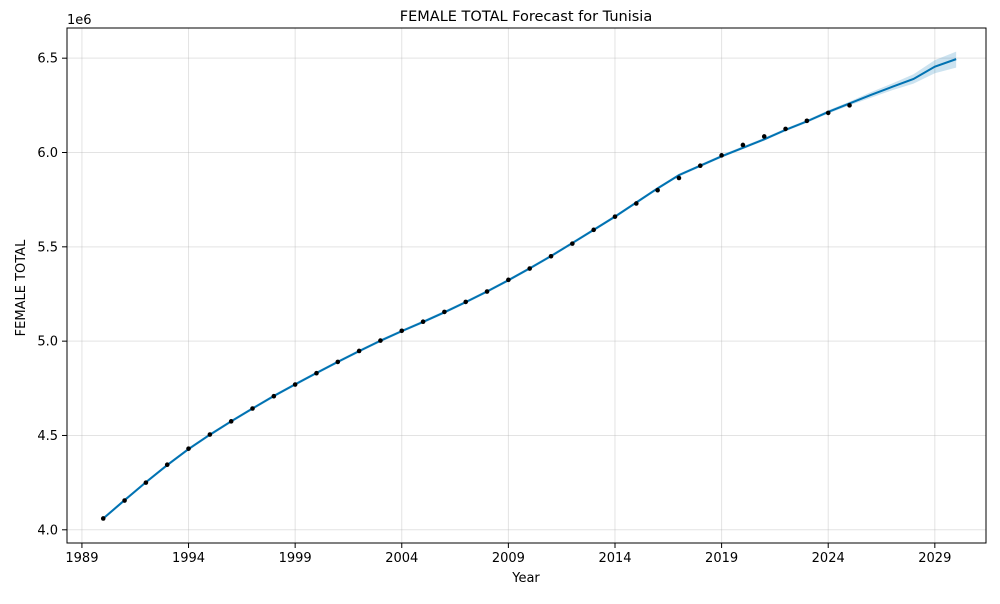  I want to click on y-tick-label: 4.0, so click(47, 530).